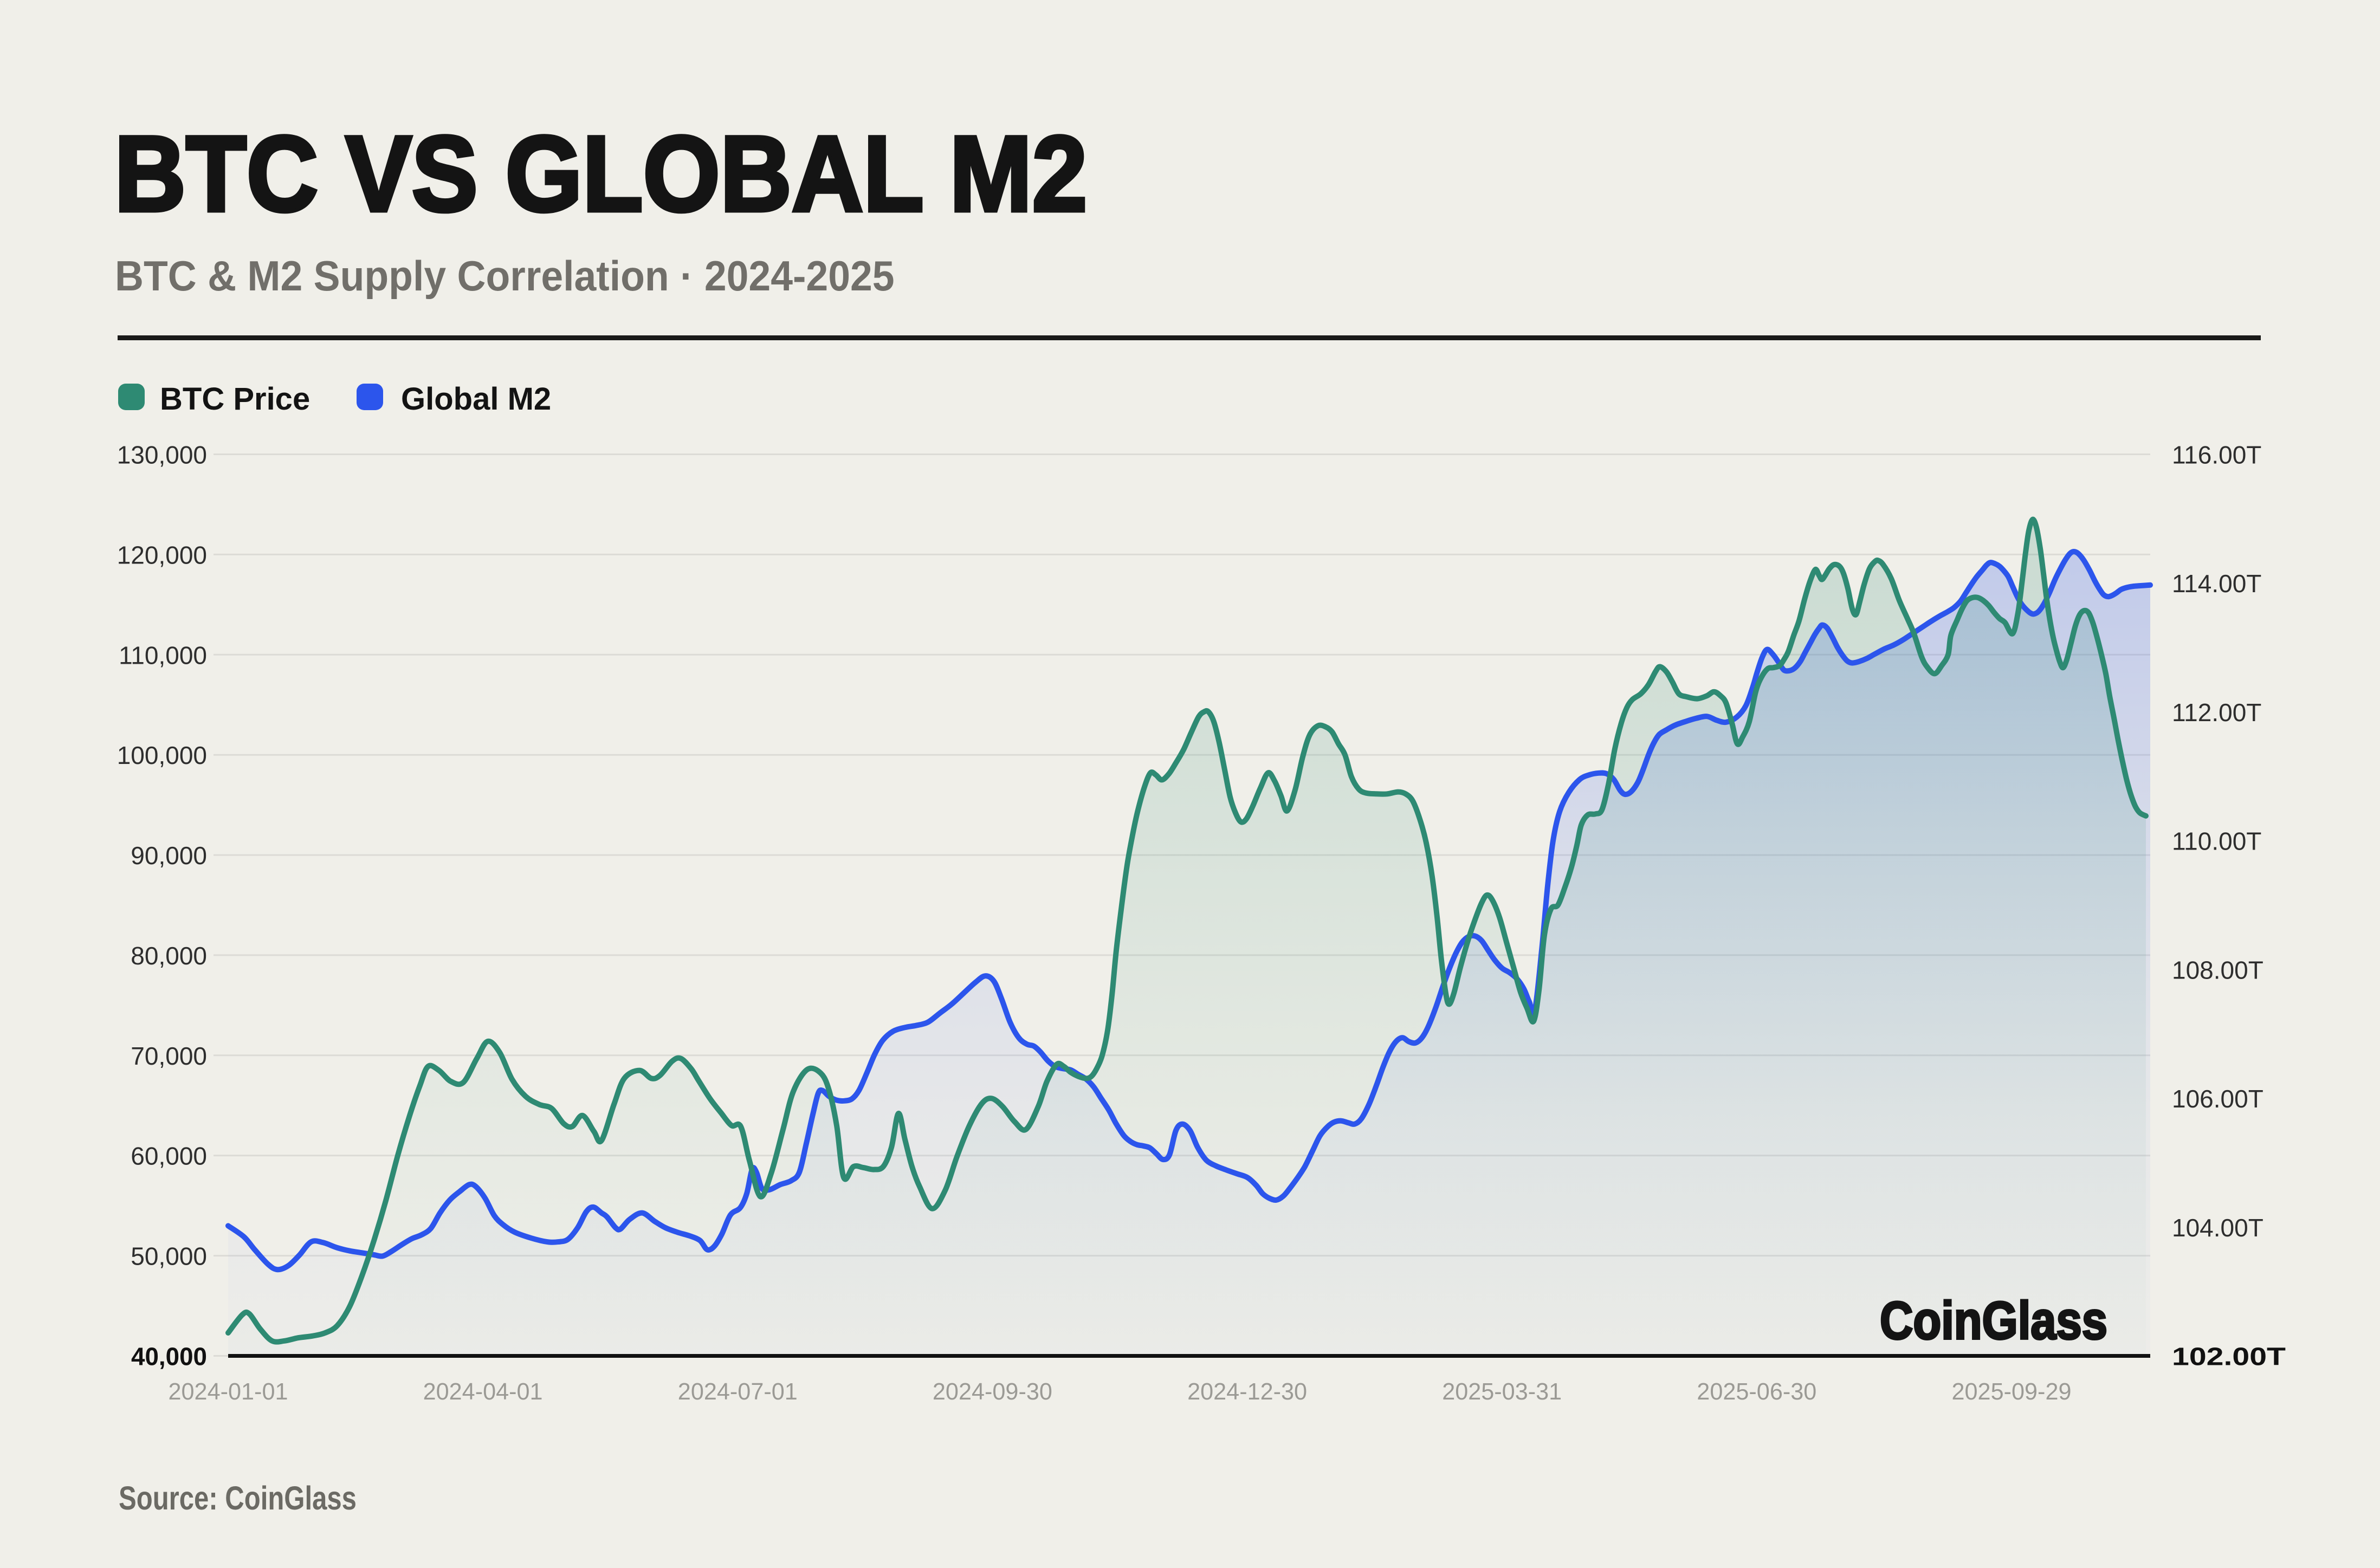 This screenshot has height=1568, width=2380. Describe the element at coordinates (738, 1391) in the screenshot. I see `svg-text: 2024-07-01` at that location.